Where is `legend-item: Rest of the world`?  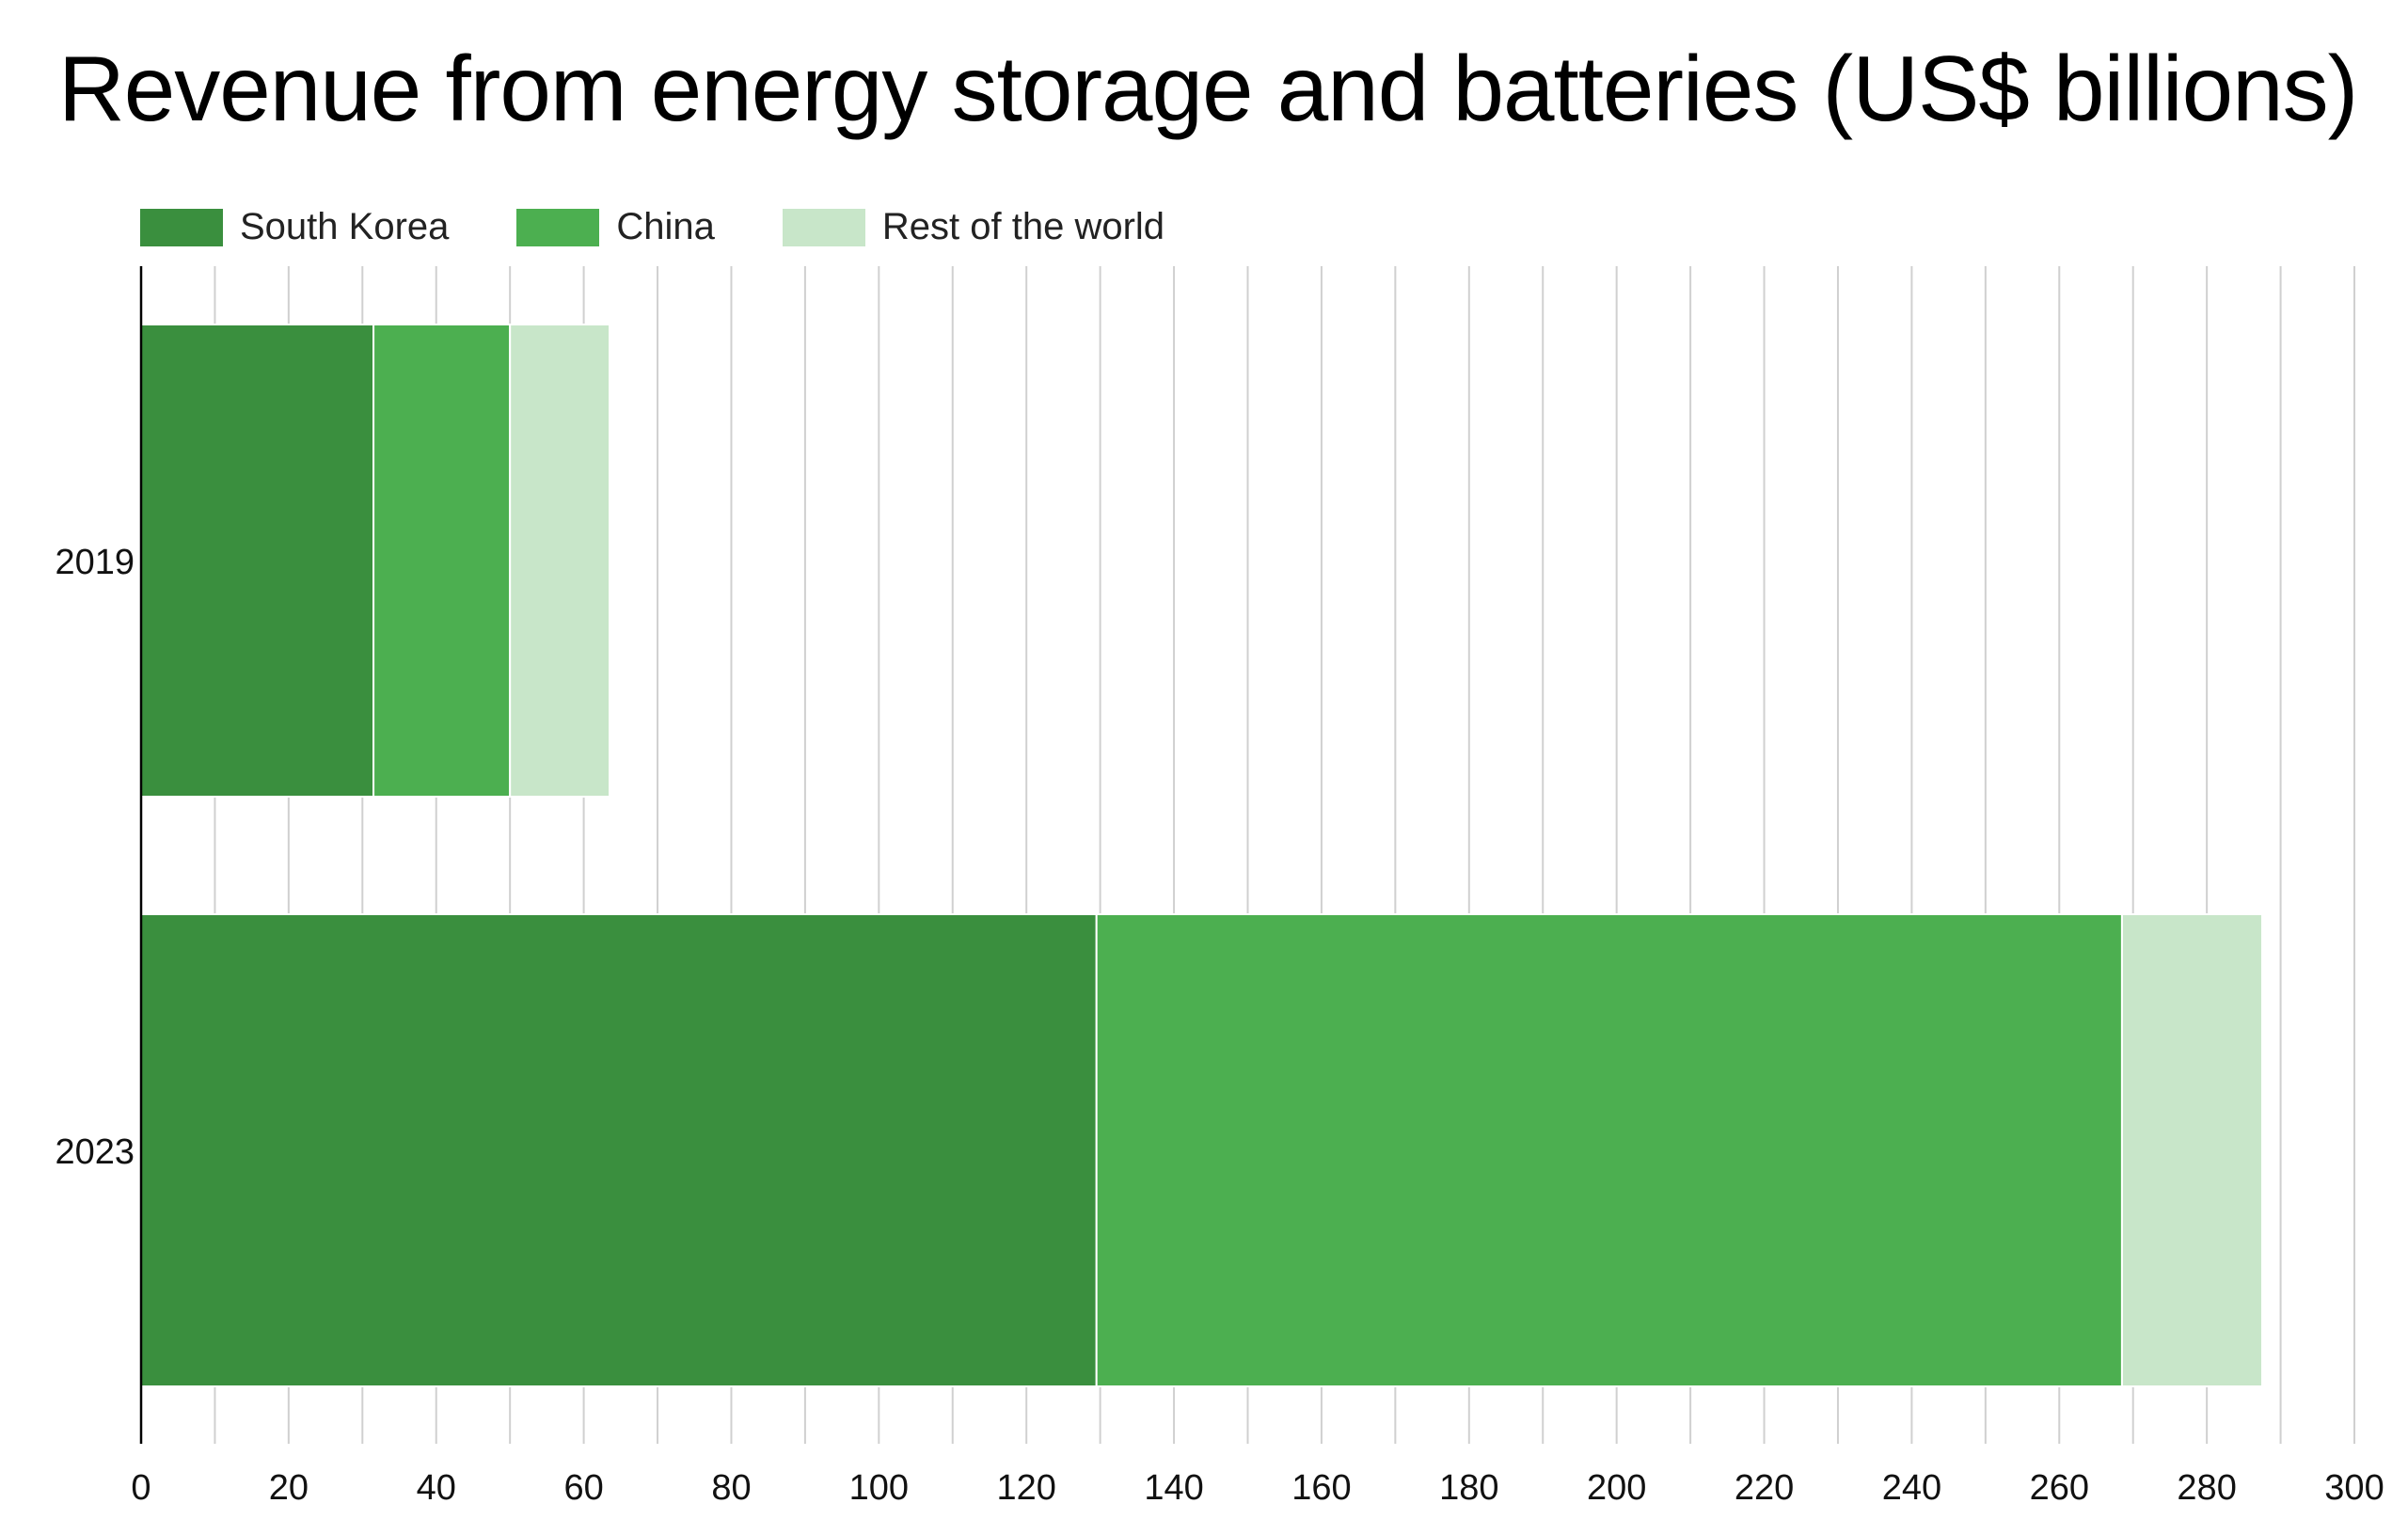 legend-item: Rest of the world is located at coordinates (973, 227).